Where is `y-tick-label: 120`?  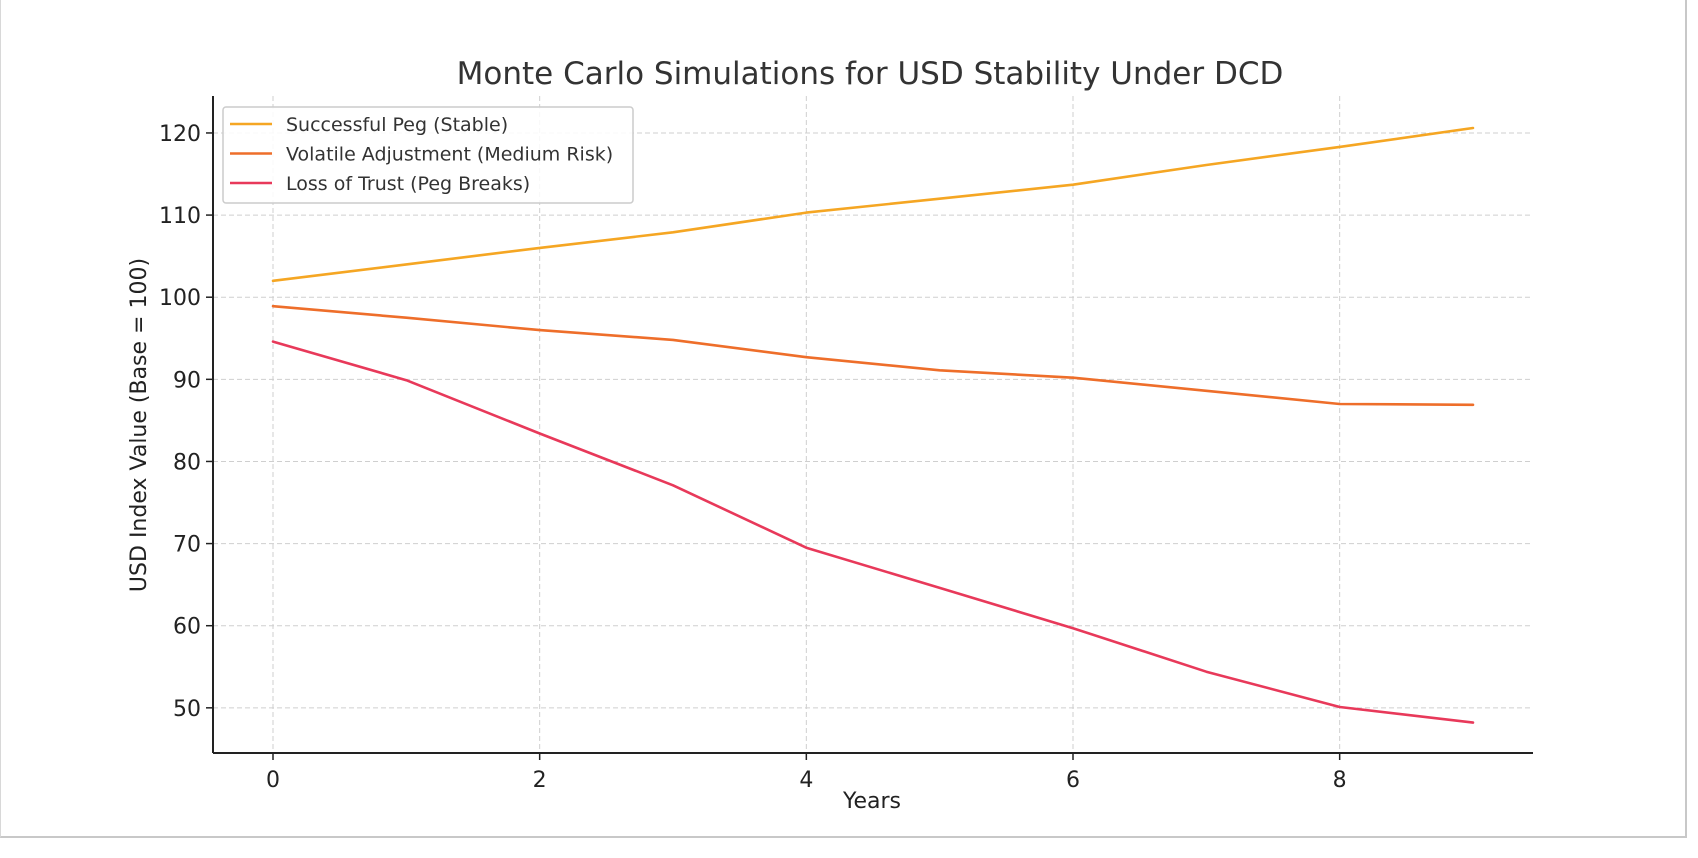
y-tick-label: 120 is located at coordinates (180, 134).